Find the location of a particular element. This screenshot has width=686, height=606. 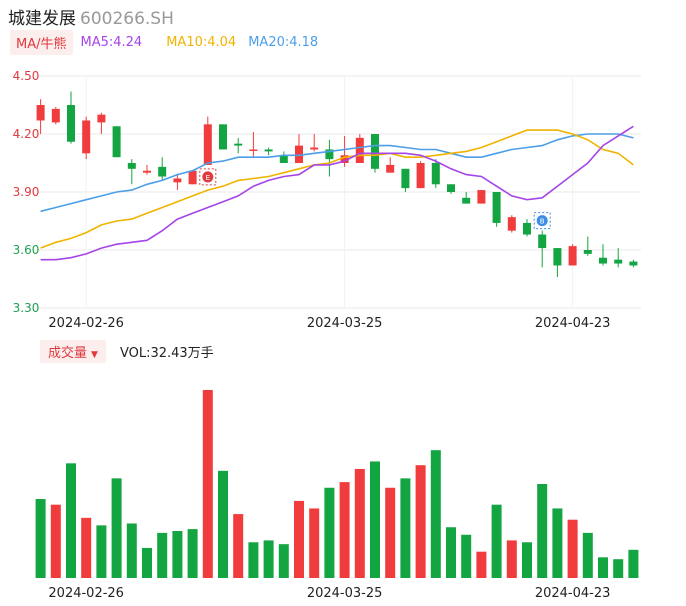

signal-marker-label: E is located at coordinates (208, 178).